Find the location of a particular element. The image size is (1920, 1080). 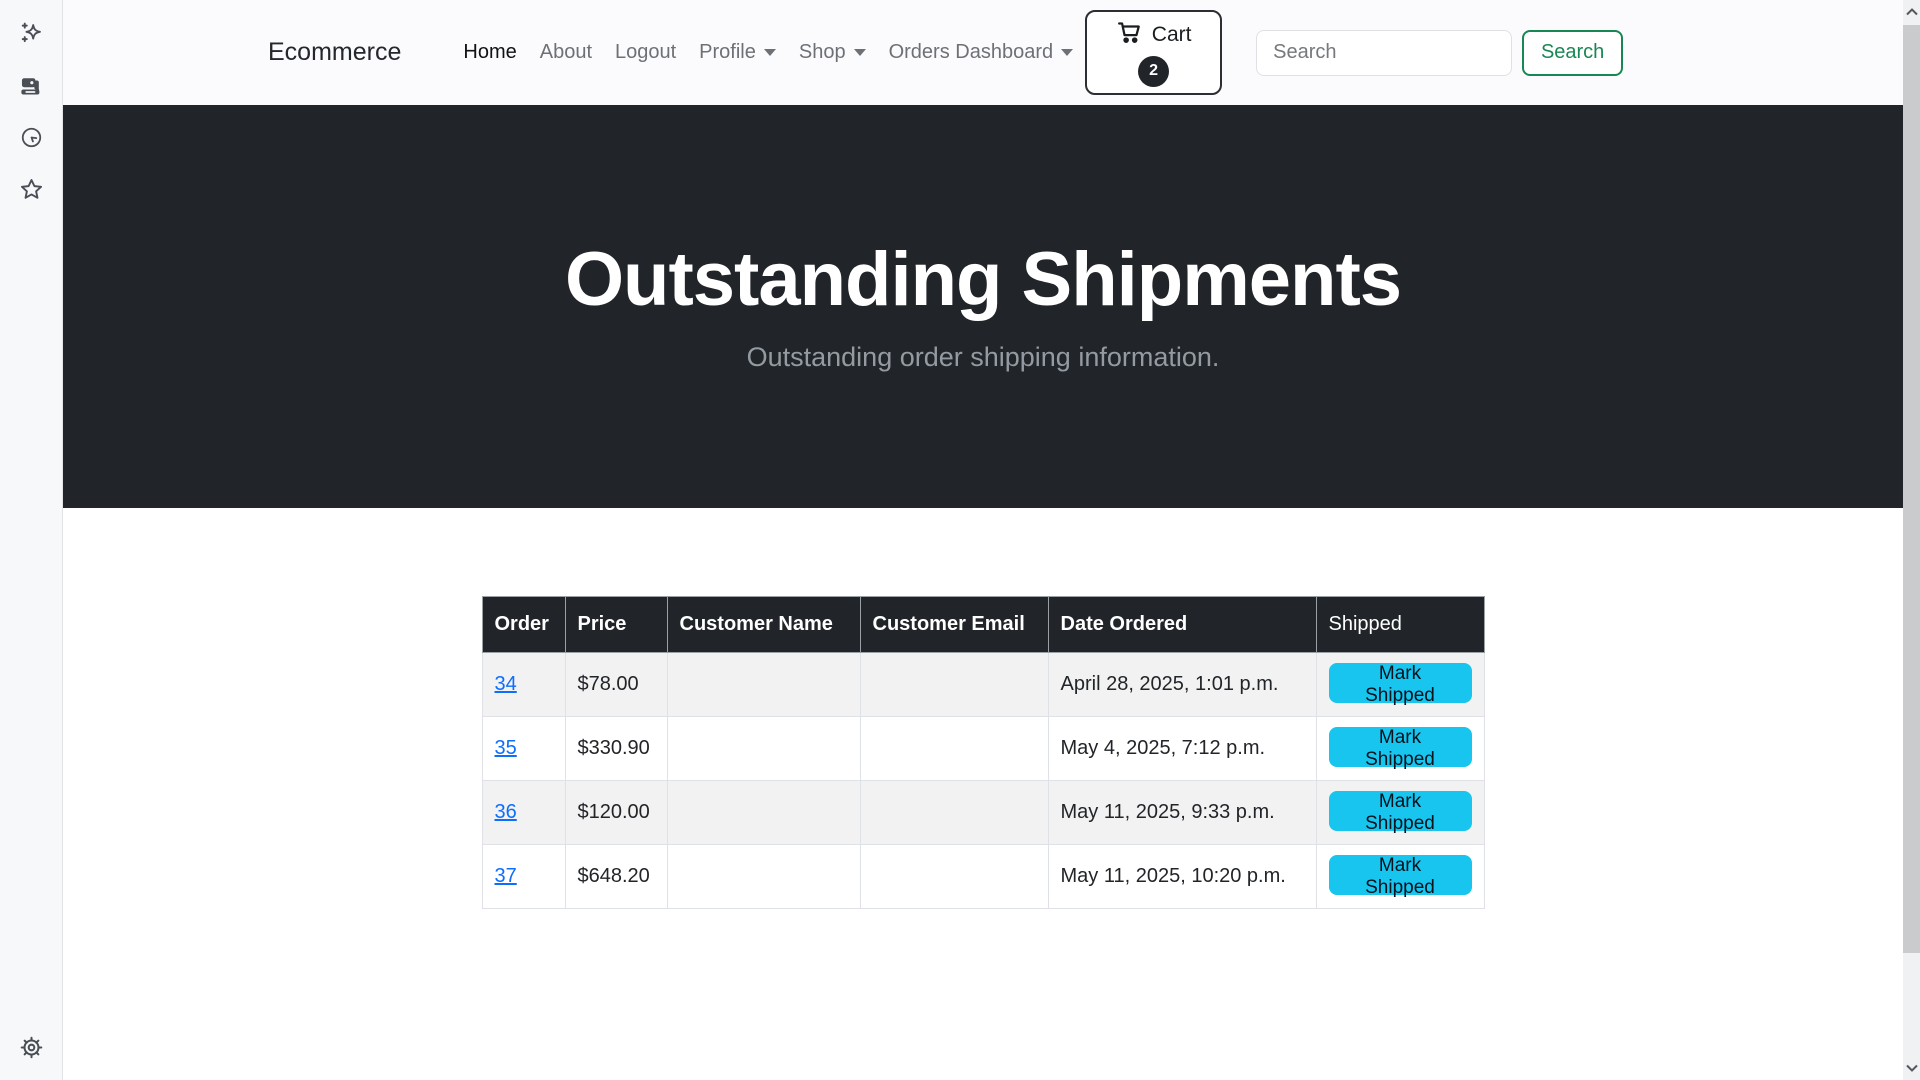

date-ordered-cell: April 28, 2025, 1:01 p.m. is located at coordinates (1182, 684).